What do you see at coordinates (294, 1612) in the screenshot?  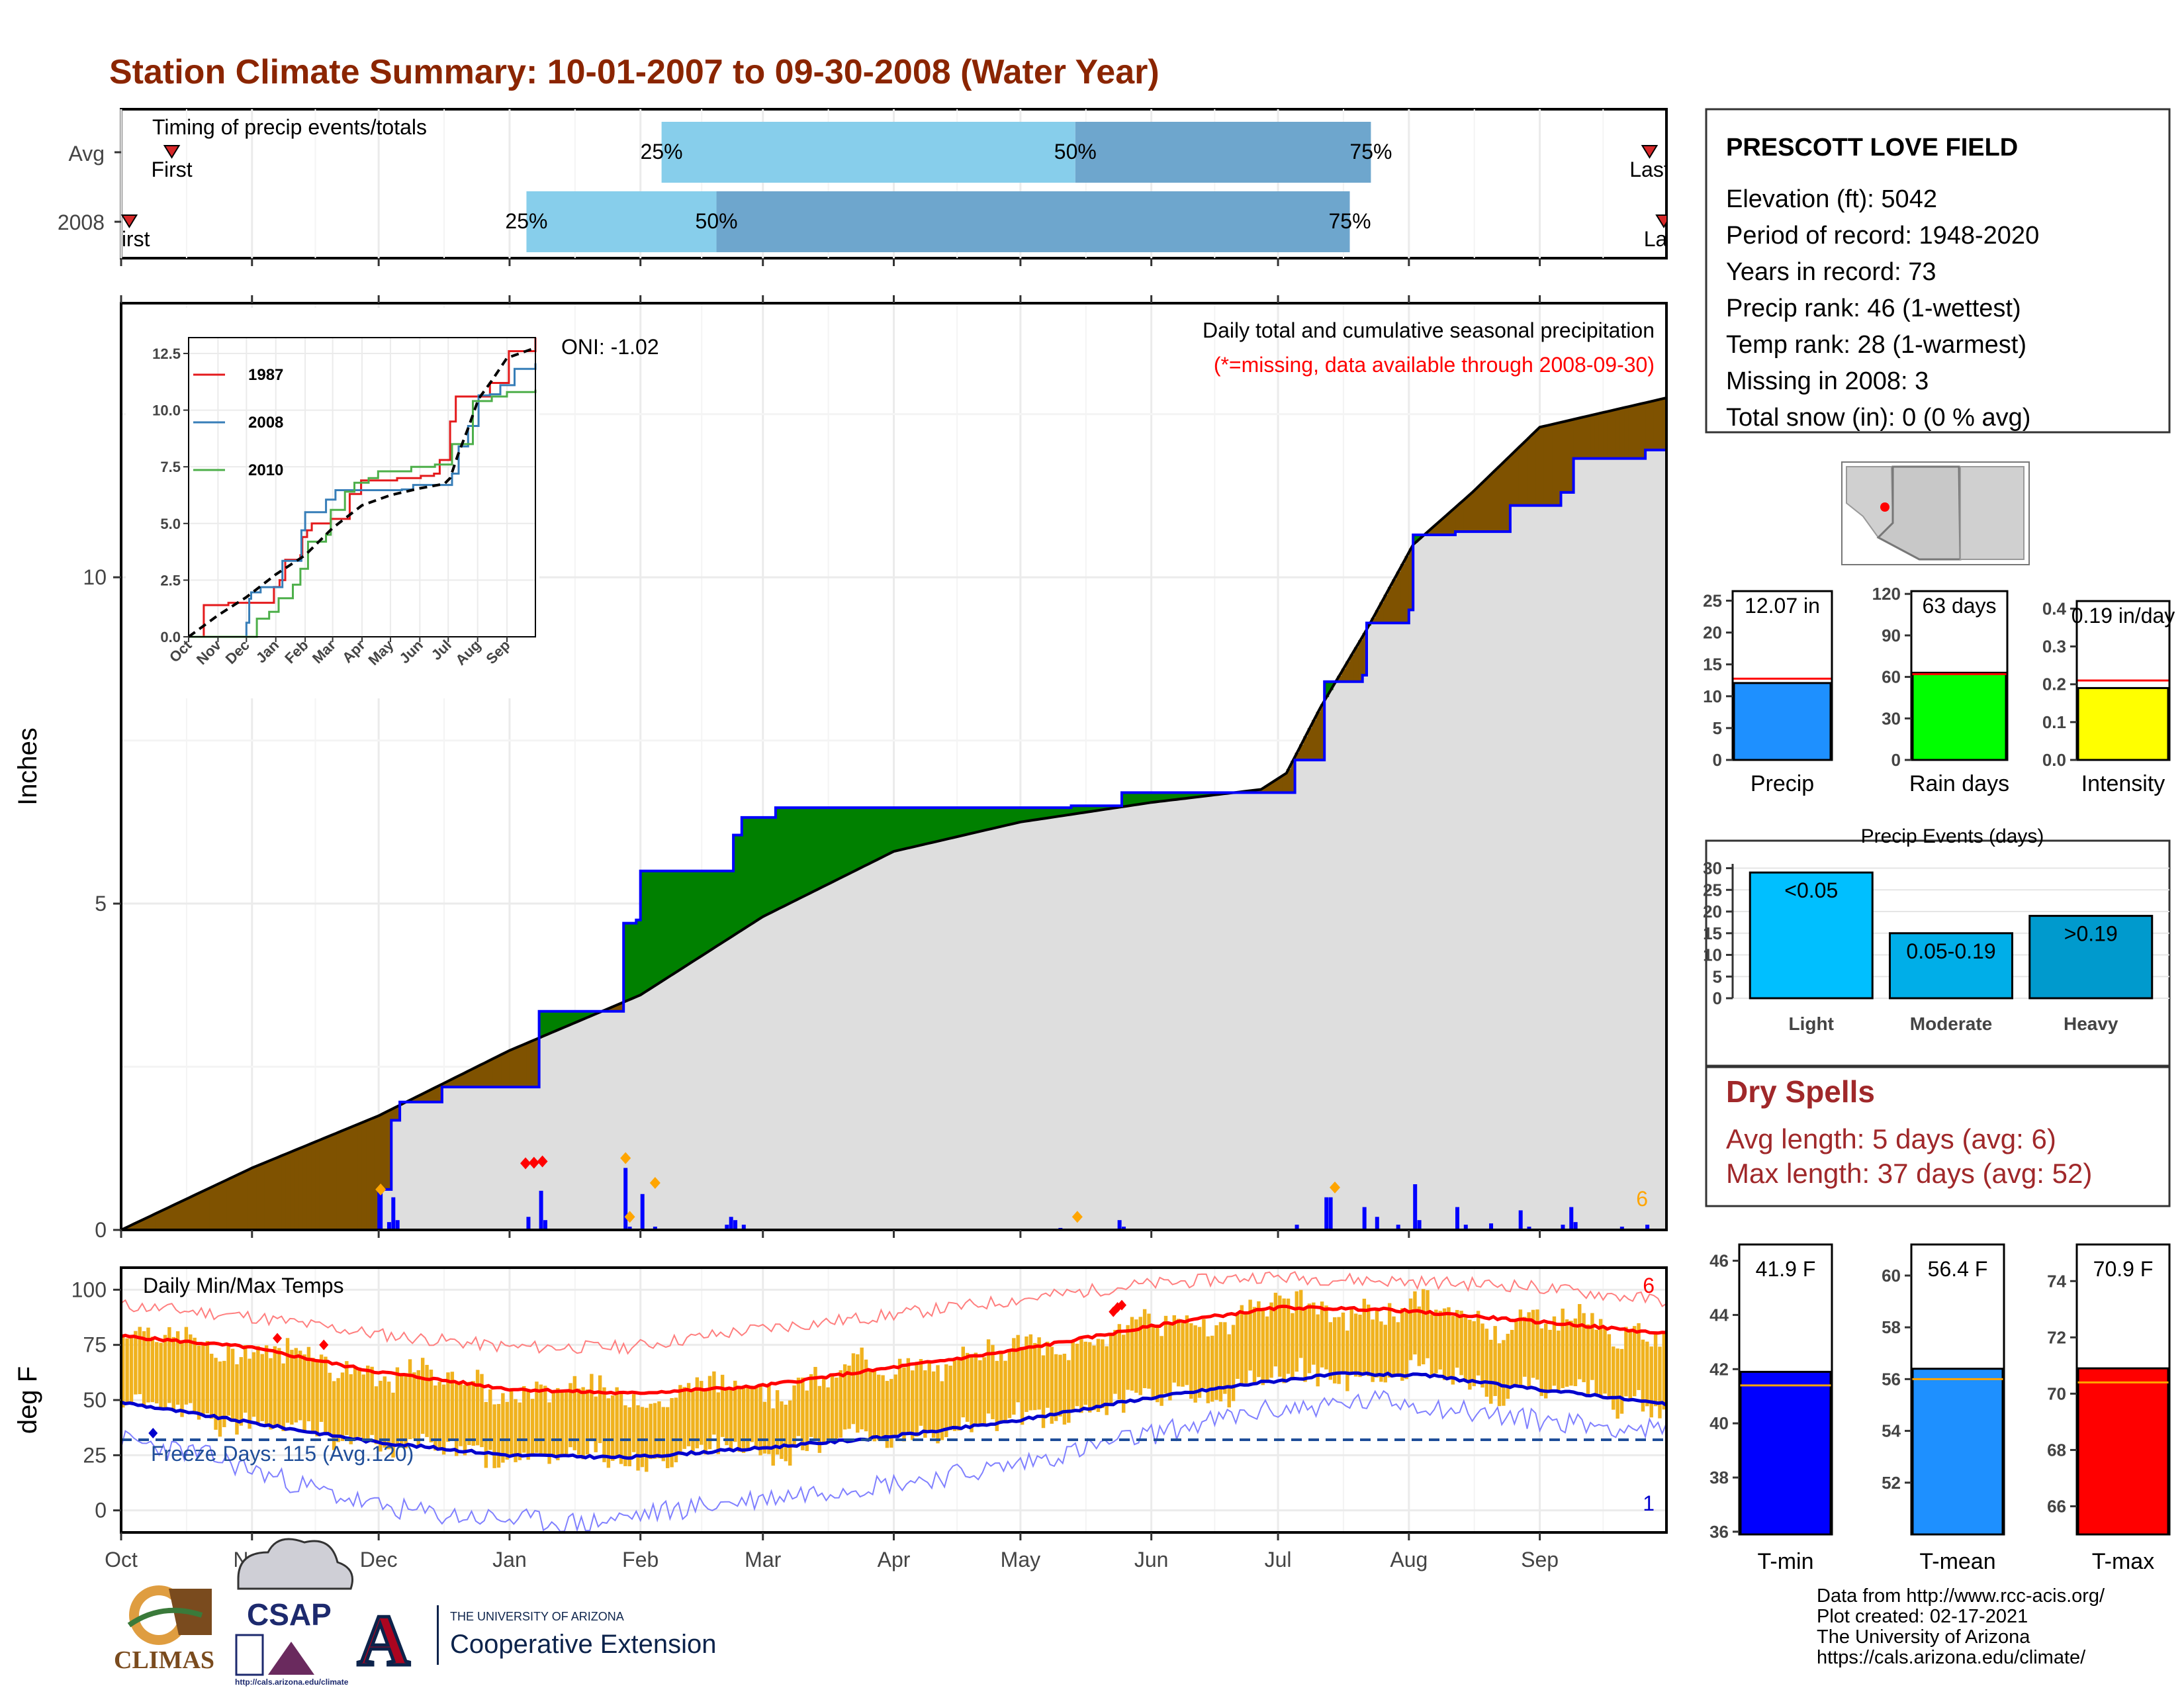 I see `csap-logo: CSAP http://cals.arizona.edu/climate` at bounding box center [294, 1612].